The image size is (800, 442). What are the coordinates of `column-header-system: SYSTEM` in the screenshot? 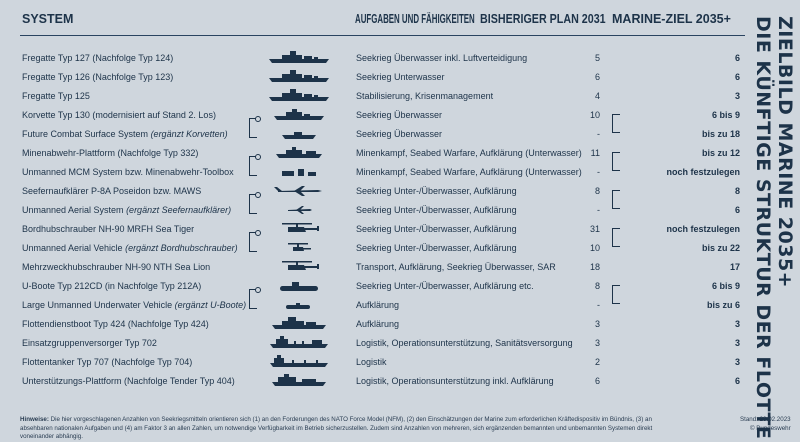 It's located at (48, 19).